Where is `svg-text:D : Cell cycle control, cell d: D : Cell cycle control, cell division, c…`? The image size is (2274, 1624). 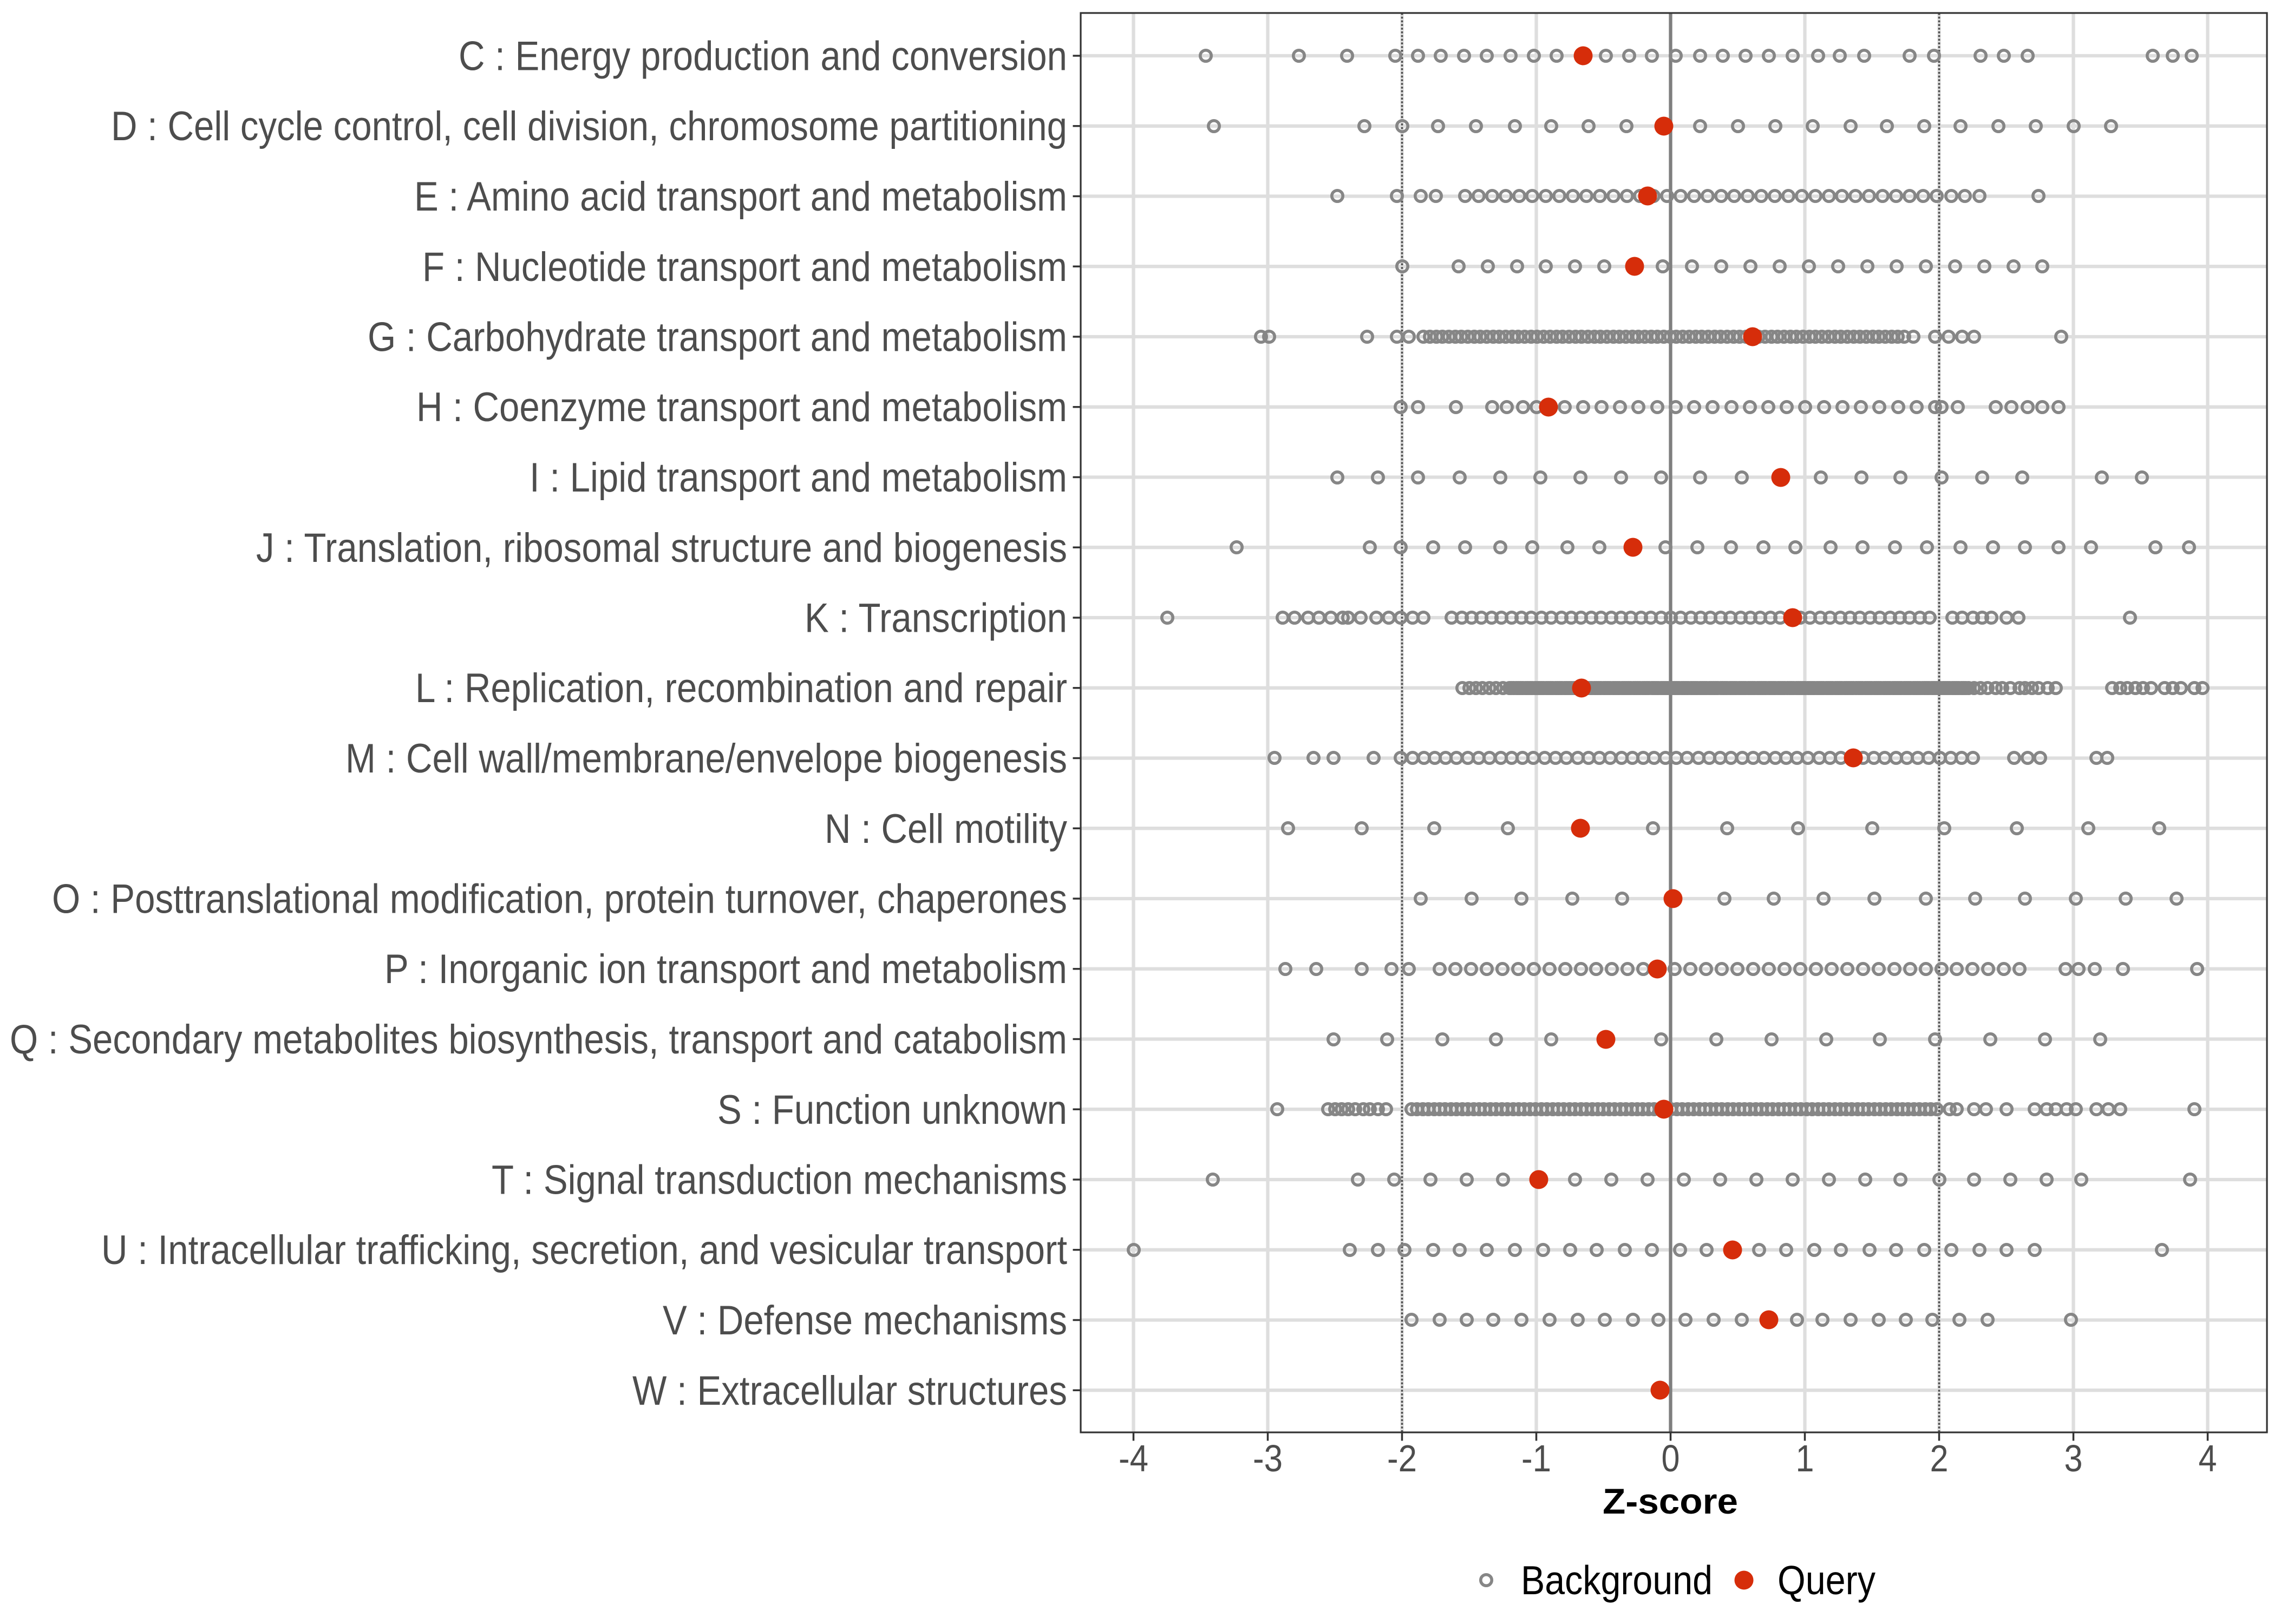 svg-text:D : Cell cycle control, cell d: D : Cell cycle control, cell division, c… is located at coordinates (589, 126).